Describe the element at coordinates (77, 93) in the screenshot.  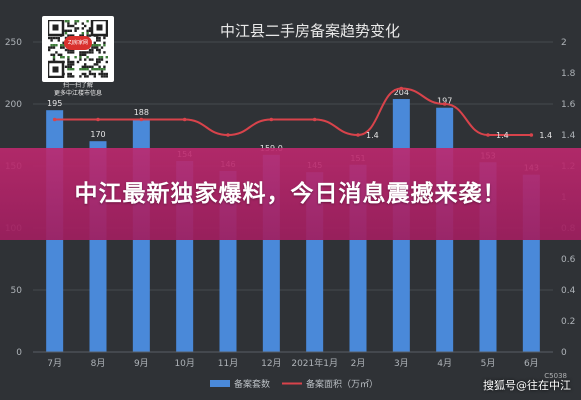
I see `qr-caption-line2: 更多中江楼市信息` at that location.